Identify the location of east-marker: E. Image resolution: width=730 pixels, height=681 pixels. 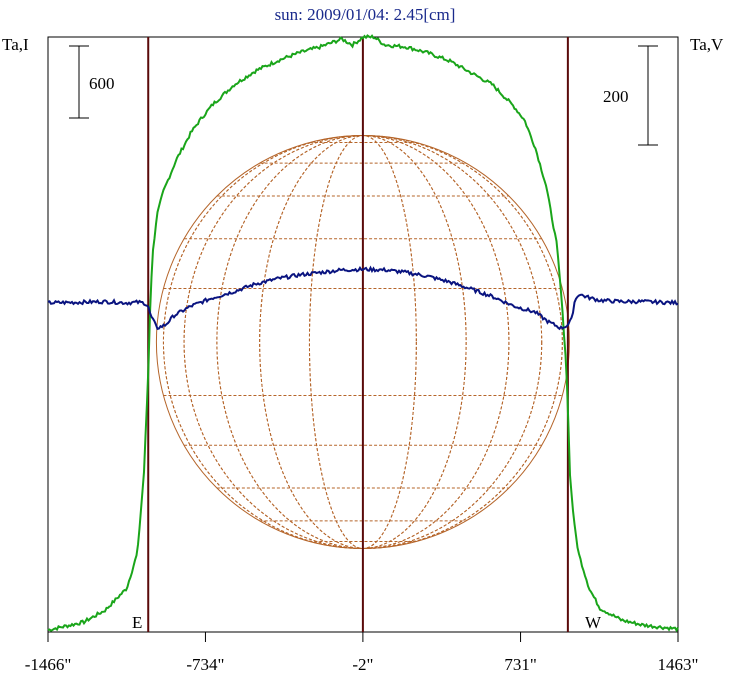
(137, 622).